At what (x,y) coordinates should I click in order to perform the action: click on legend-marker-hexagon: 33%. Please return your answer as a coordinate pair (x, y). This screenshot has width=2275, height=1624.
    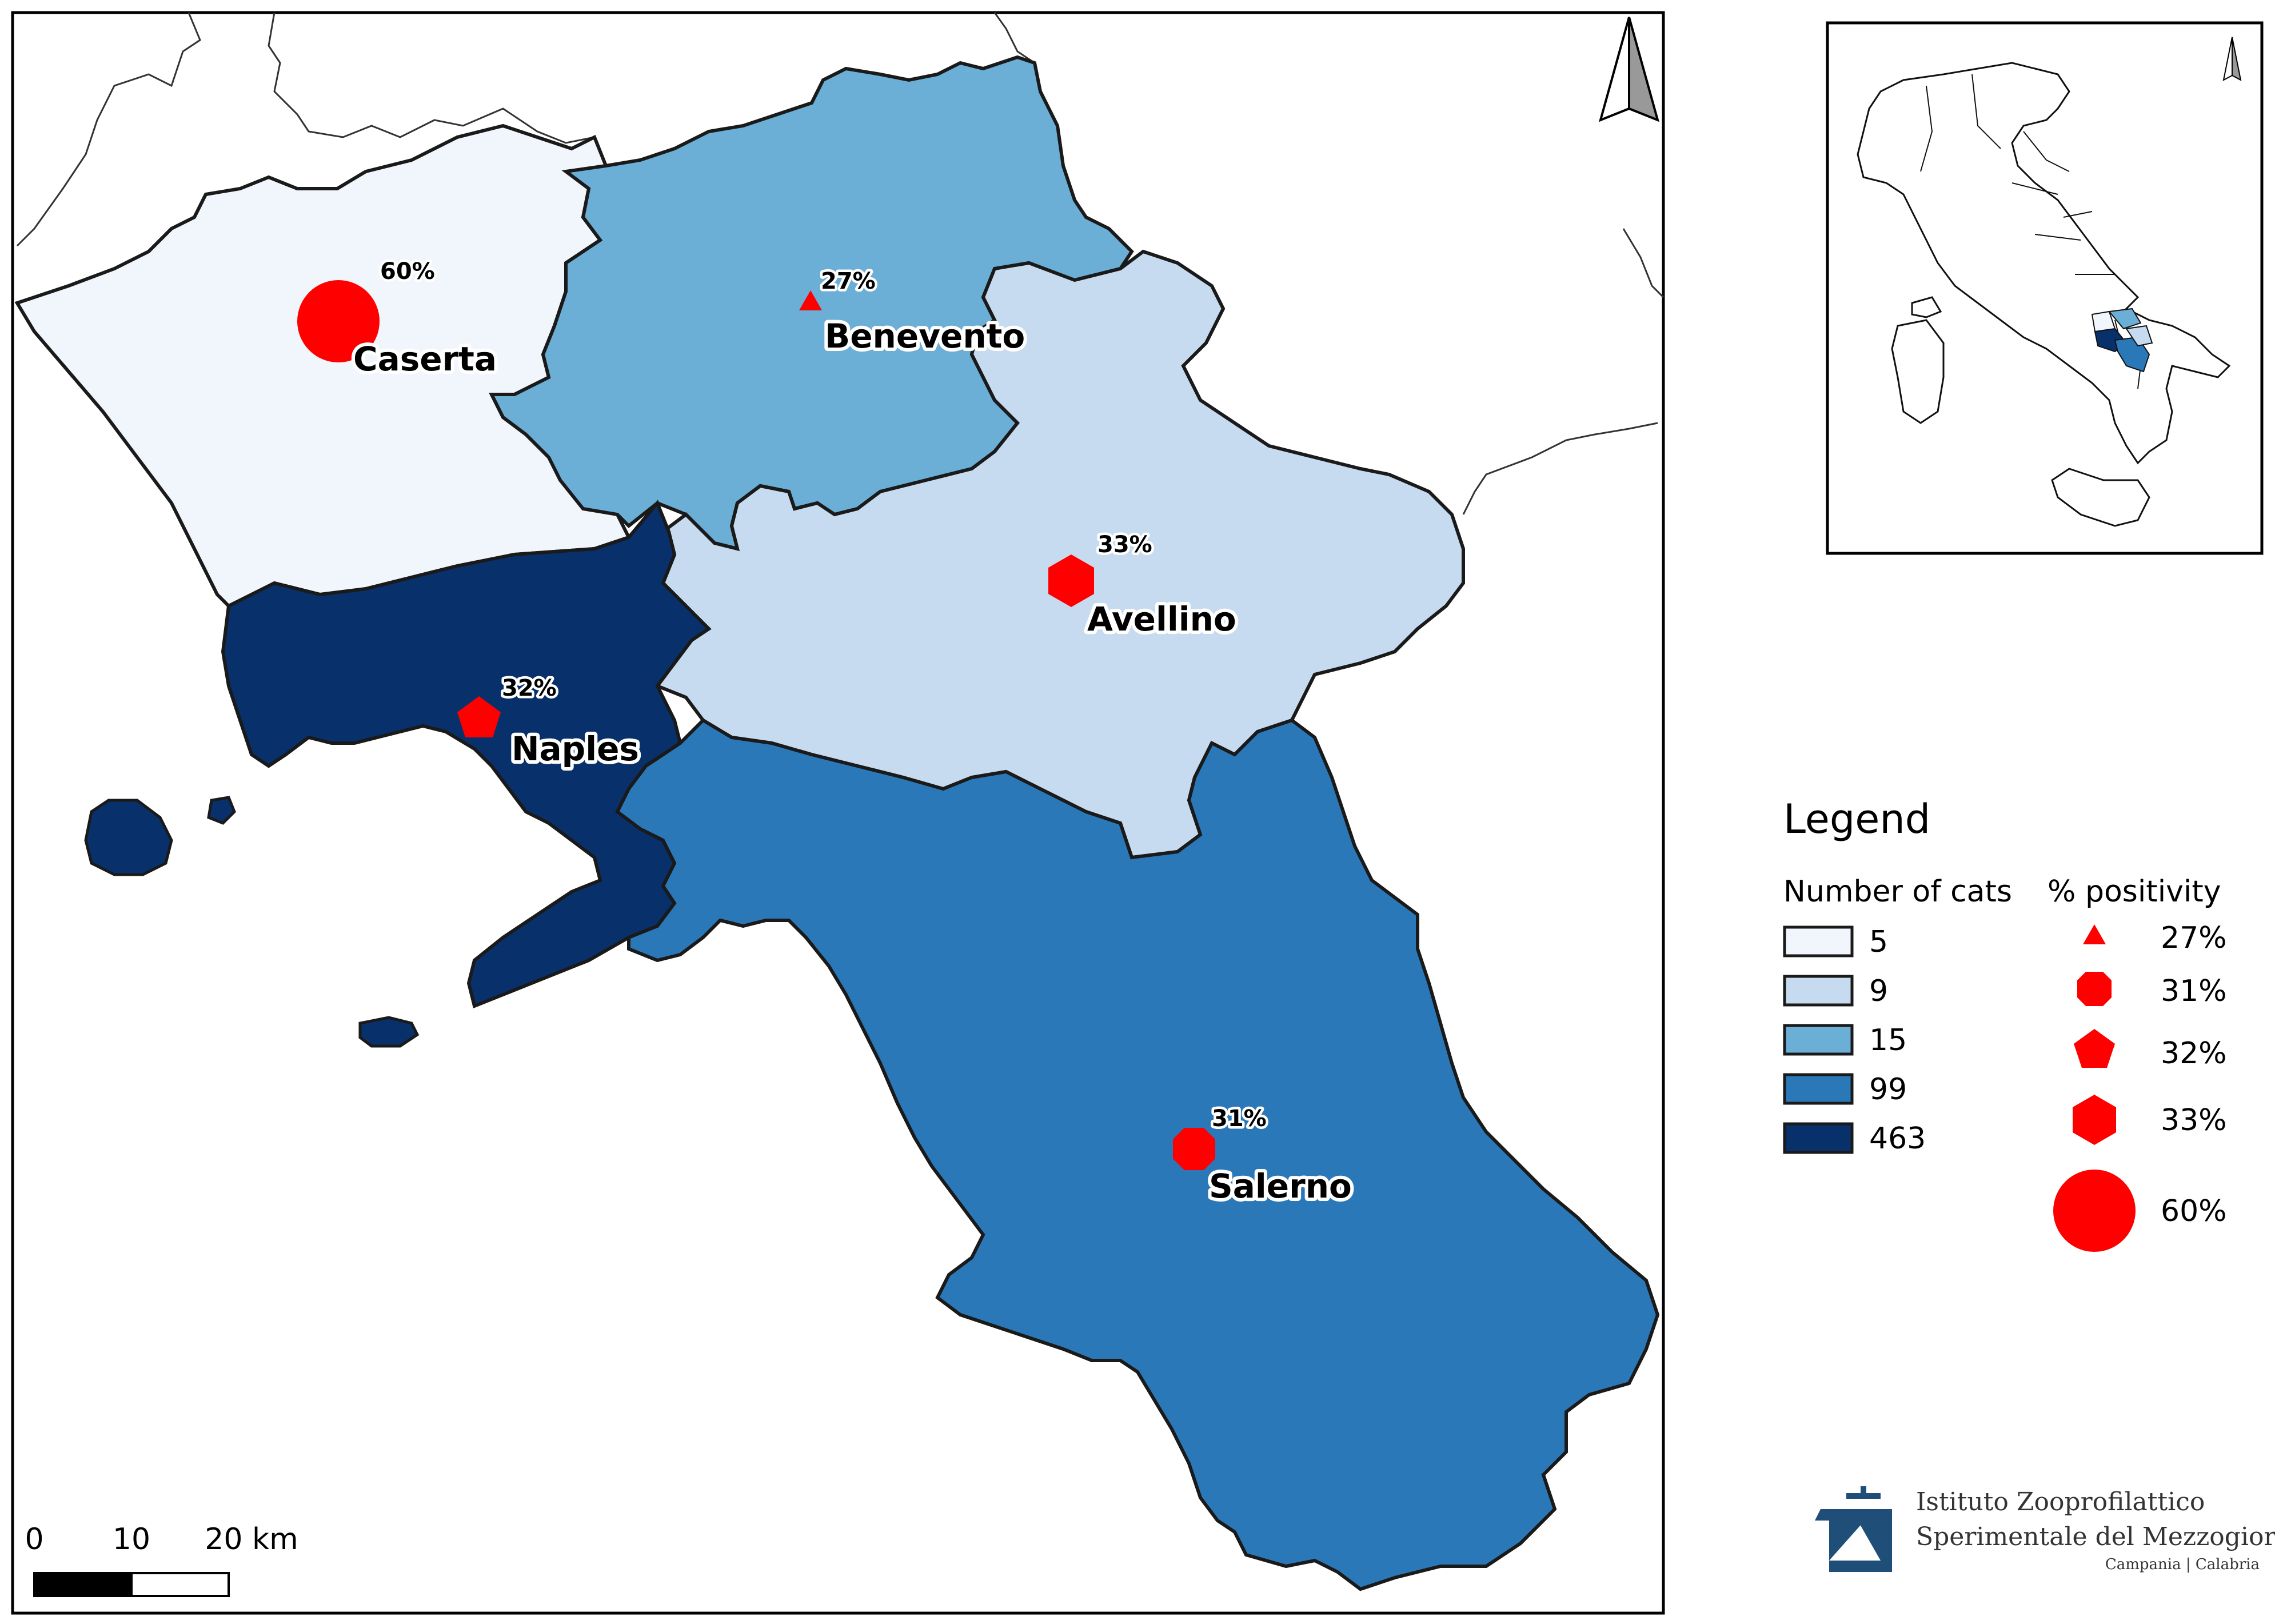
    Looking at the image, I should click on (2150, 1120).